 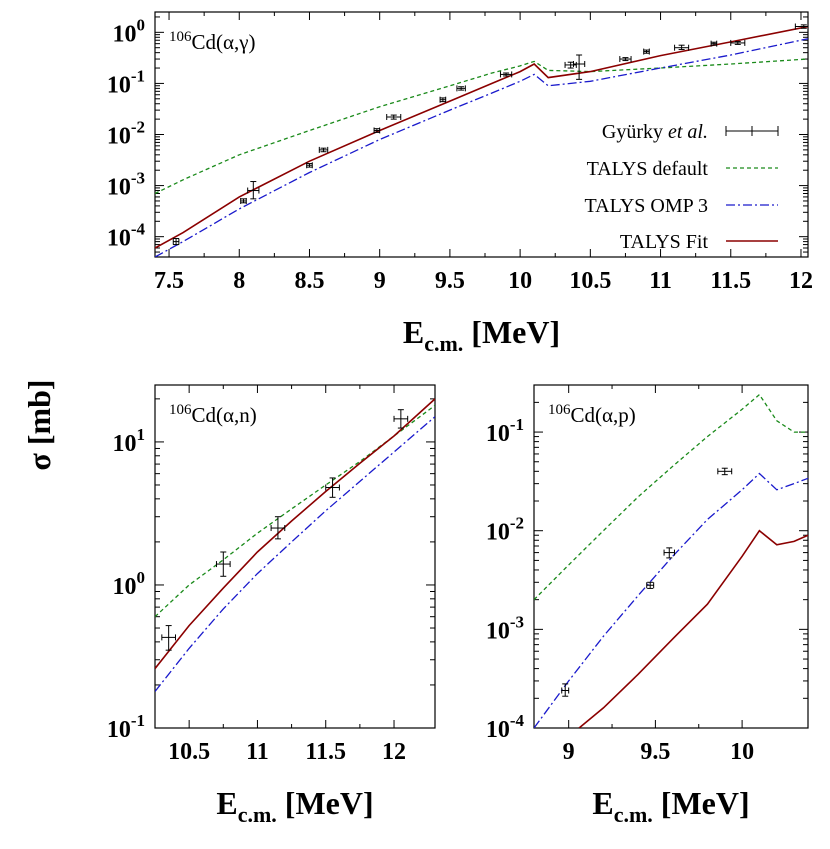 I want to click on y-tick-label: 10⁰, so click(x=129, y=31).